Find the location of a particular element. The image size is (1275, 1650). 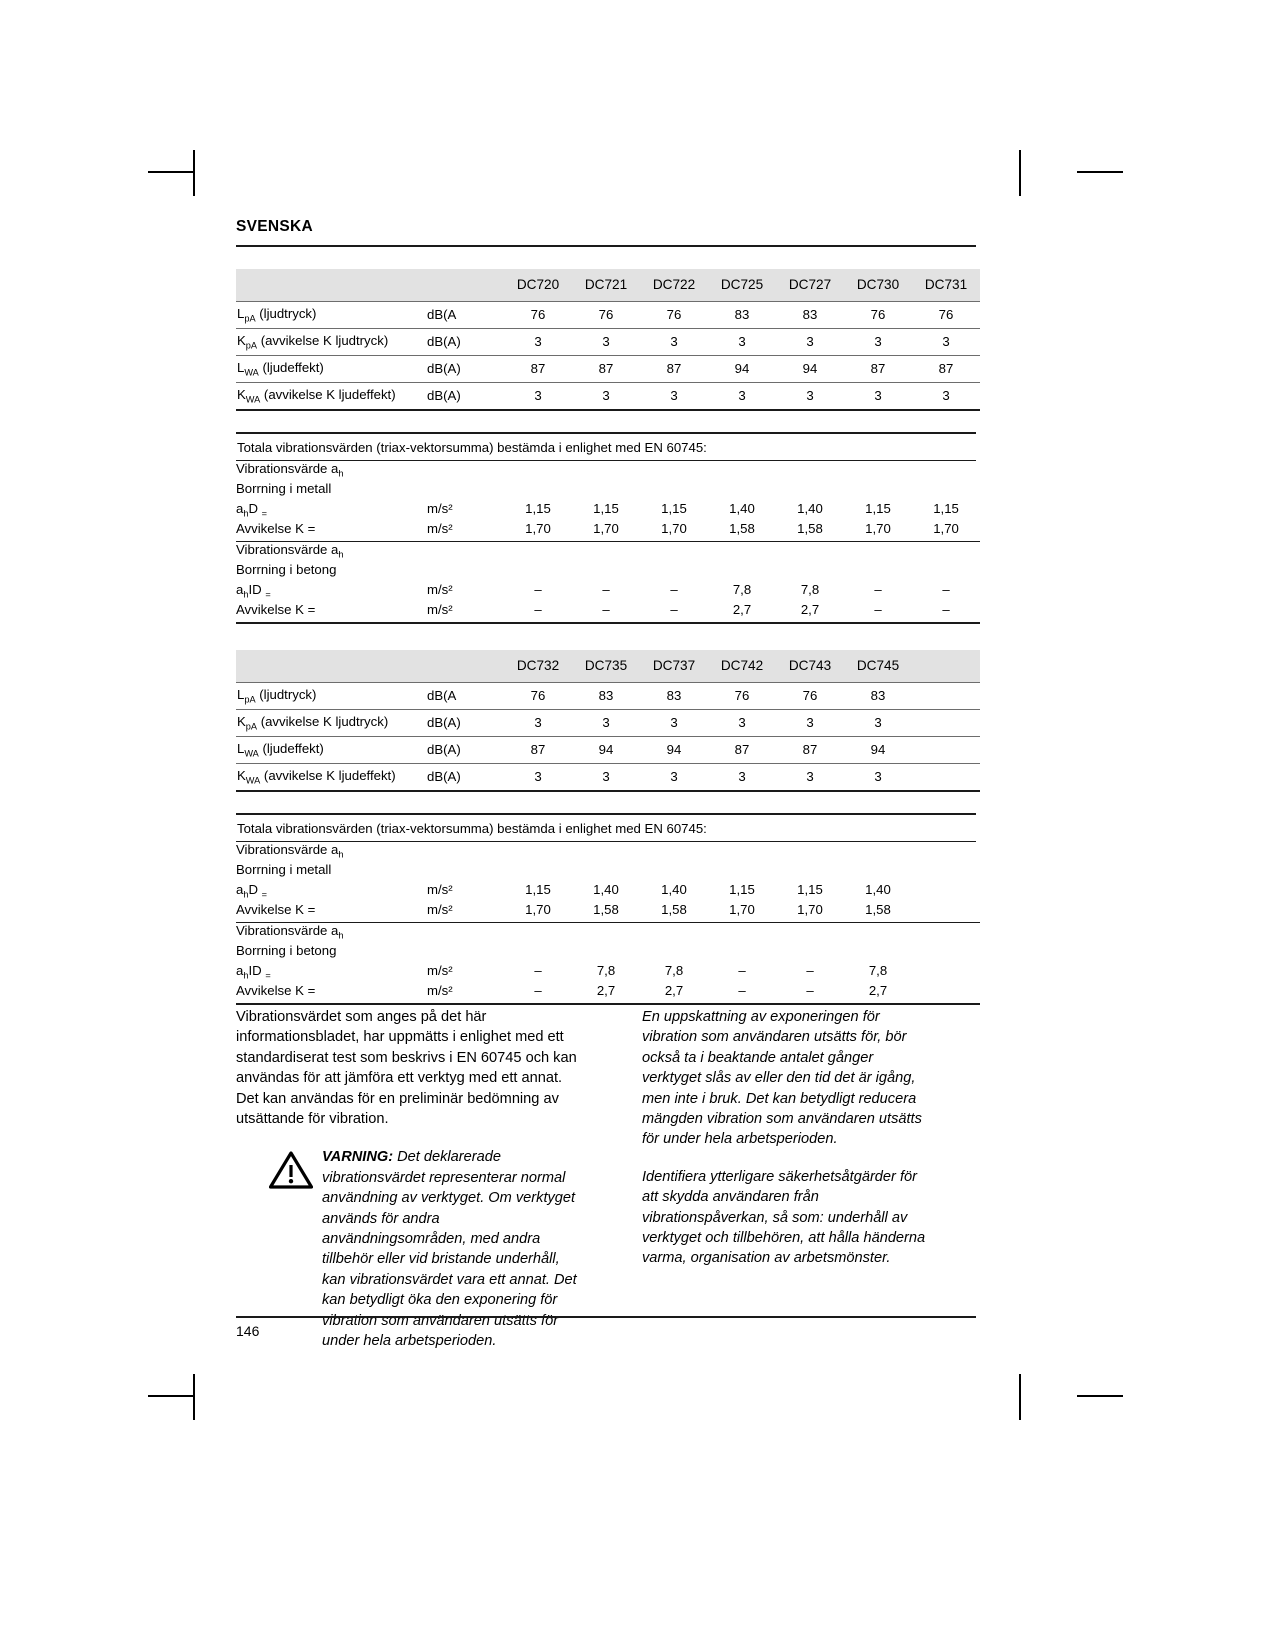

table2-row0-v1: 83 is located at coordinates (606, 696).